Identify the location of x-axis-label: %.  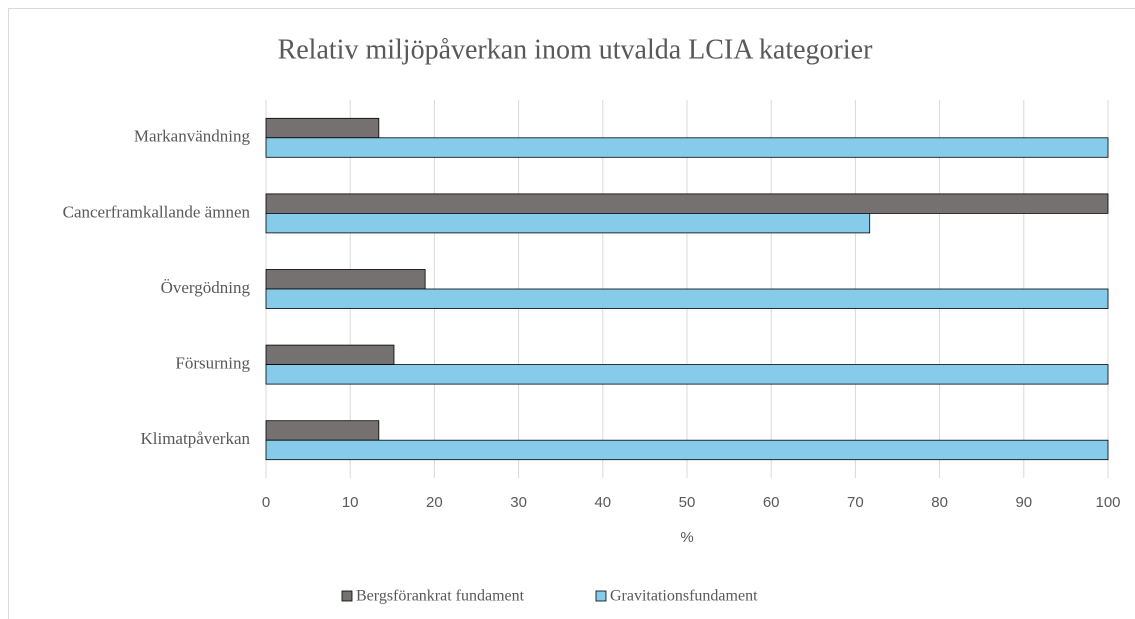
(686, 537).